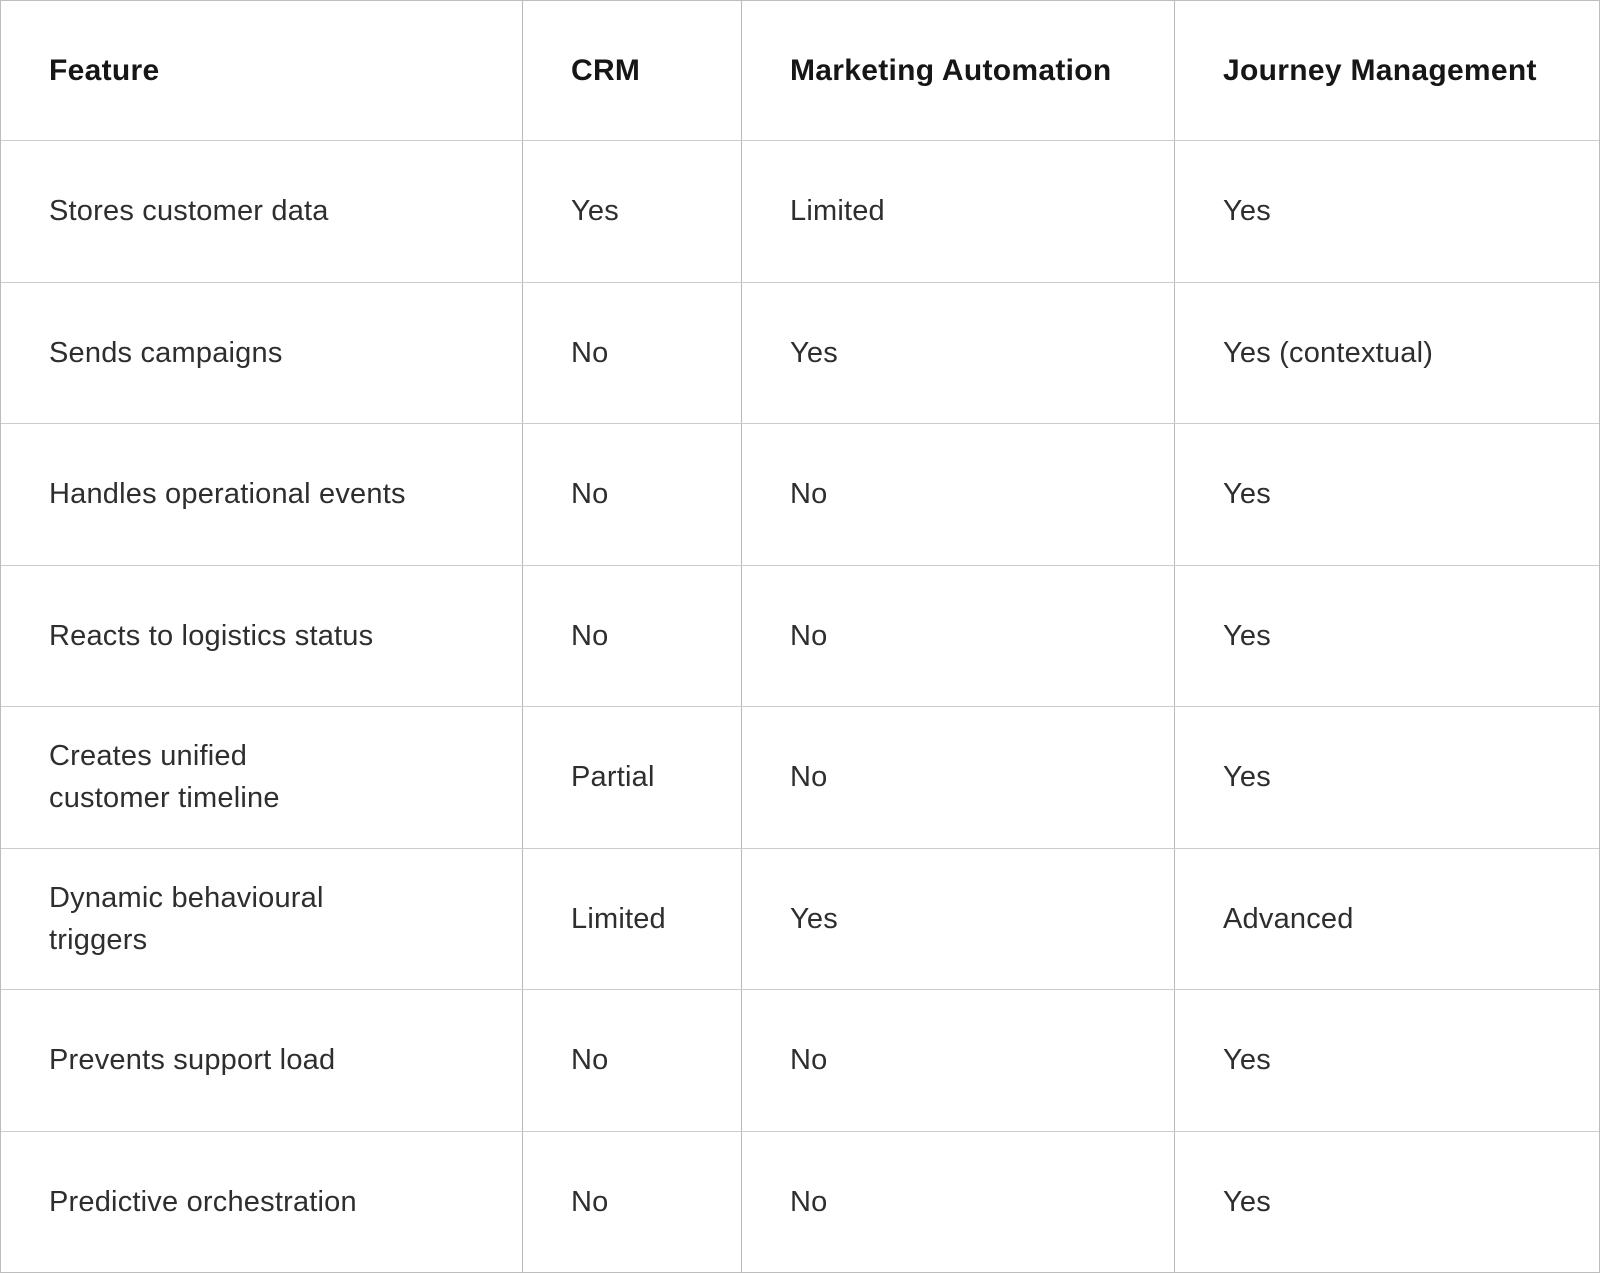  What do you see at coordinates (262, 211) in the screenshot?
I see `feature-cell: Stores customer data` at bounding box center [262, 211].